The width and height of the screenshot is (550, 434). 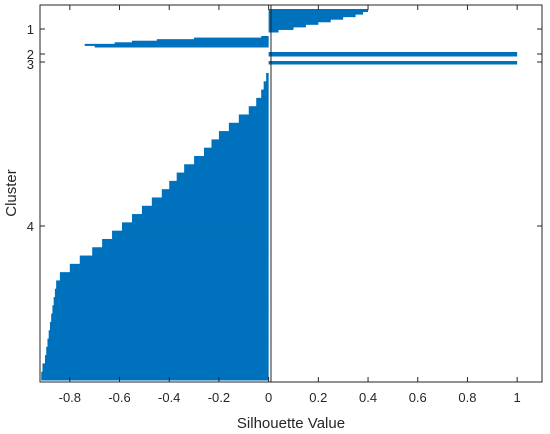 What do you see at coordinates (119, 397) in the screenshot?
I see `x-tick-label: -0.6` at bounding box center [119, 397].